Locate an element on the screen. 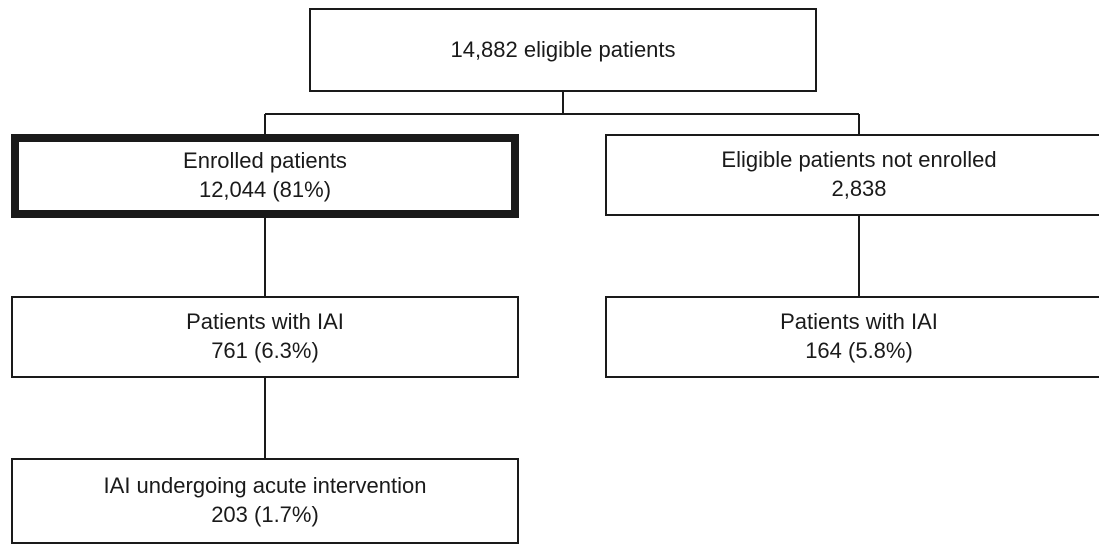  node-acute-intervention-line-2: 203 (1.7%) is located at coordinates (265, 514).